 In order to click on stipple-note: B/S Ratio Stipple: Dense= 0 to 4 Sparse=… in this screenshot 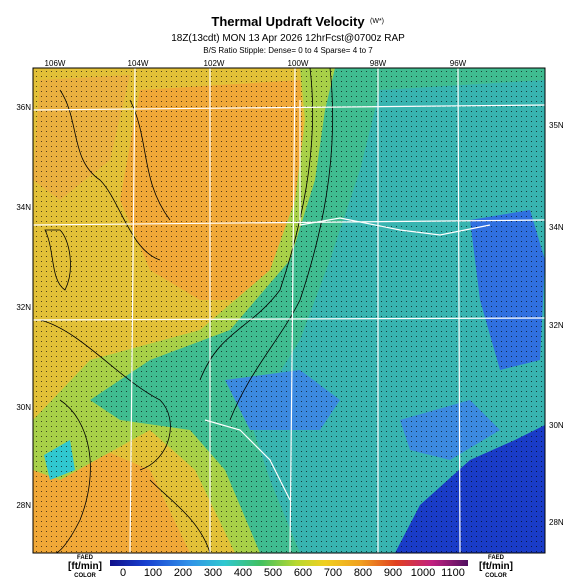, I will do `click(288, 50)`.